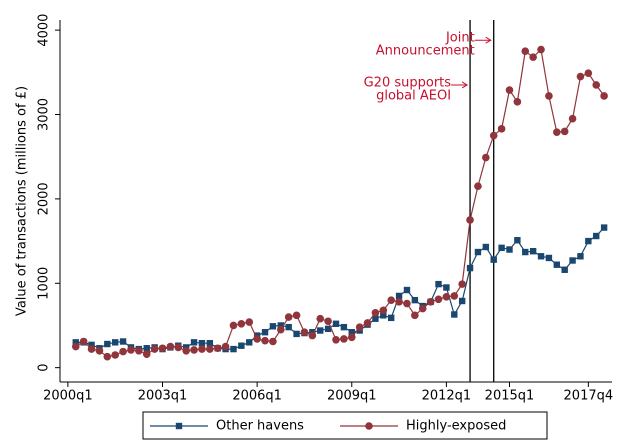  I want to click on x-tick-label: 2006q1, so click(257, 396).